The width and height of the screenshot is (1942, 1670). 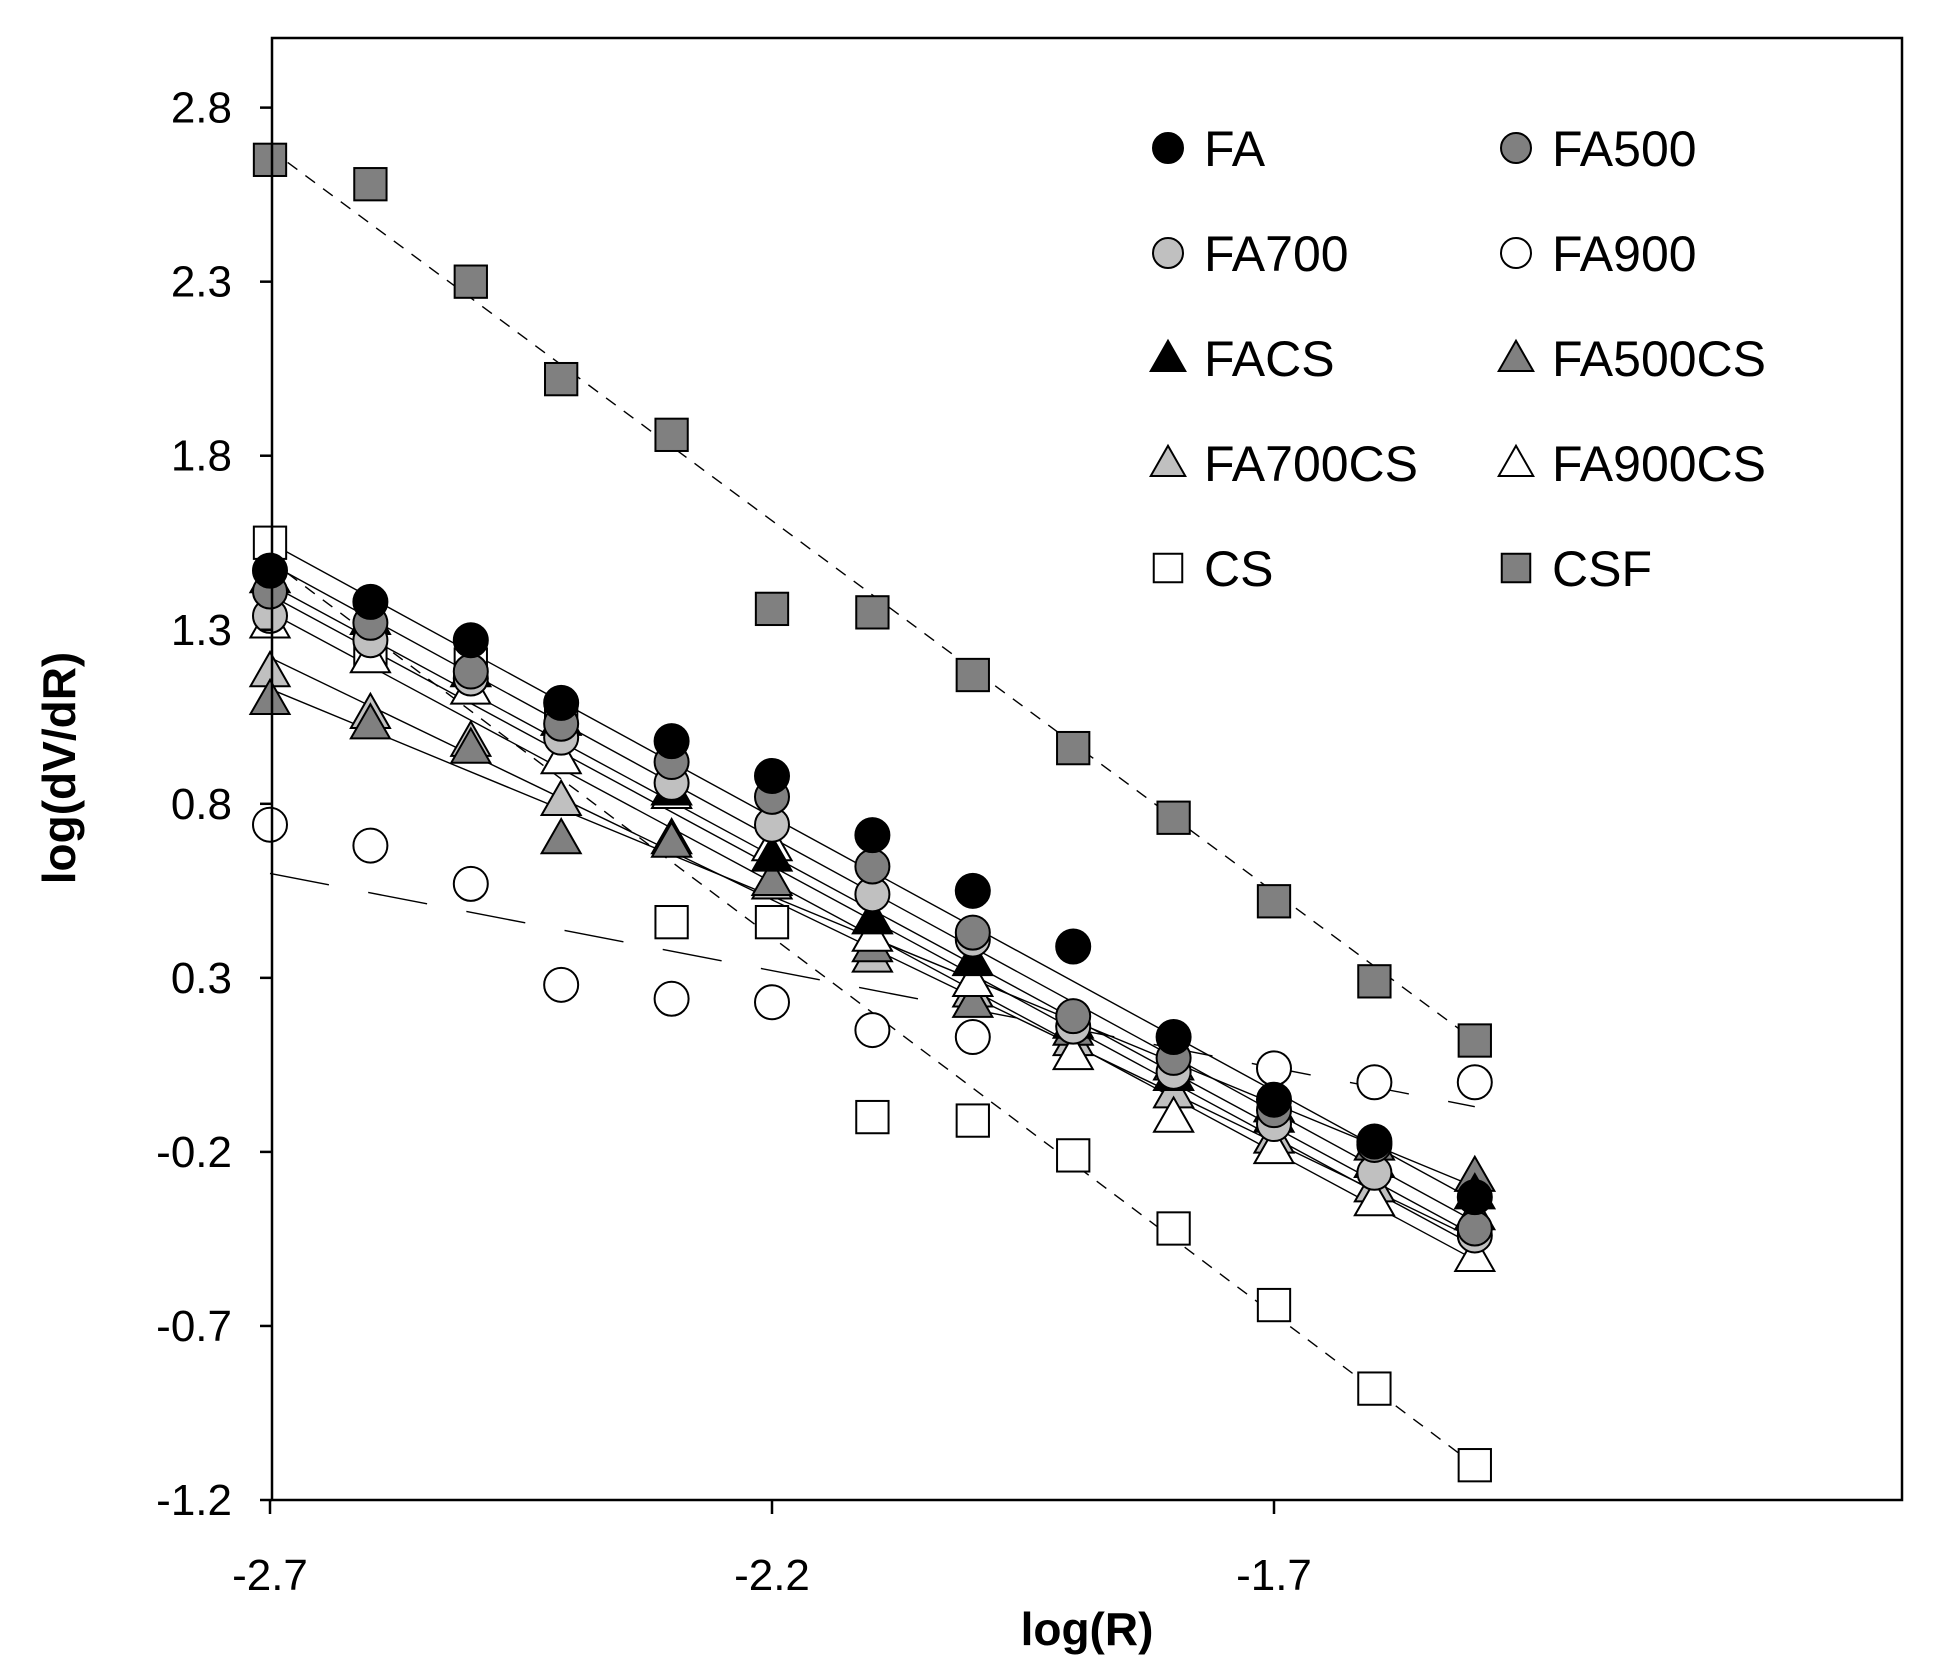 What do you see at coordinates (1659, 464) in the screenshot?
I see `legend-label: FA900CS` at bounding box center [1659, 464].